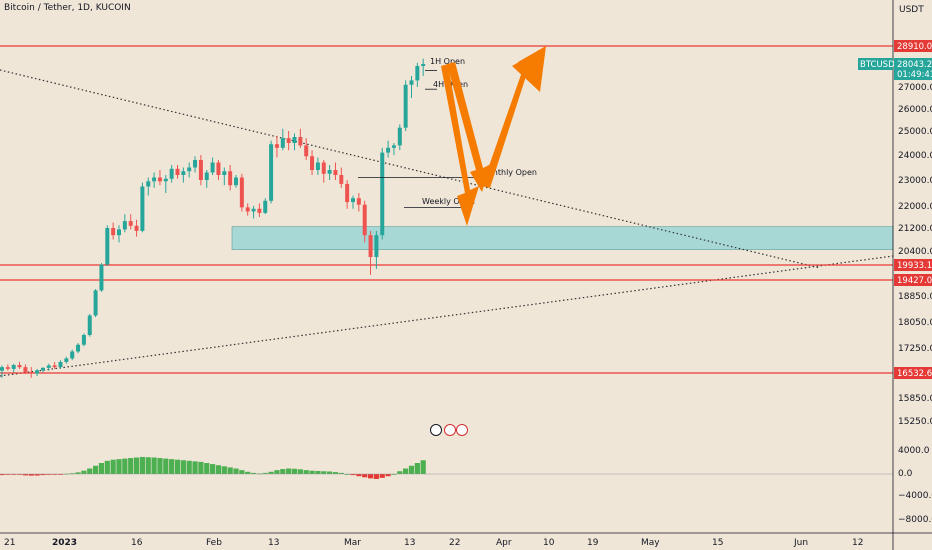  What do you see at coordinates (880, 65) in the screenshot?
I see `symbol-tag-label: BTCUSDT` at bounding box center [880, 65].